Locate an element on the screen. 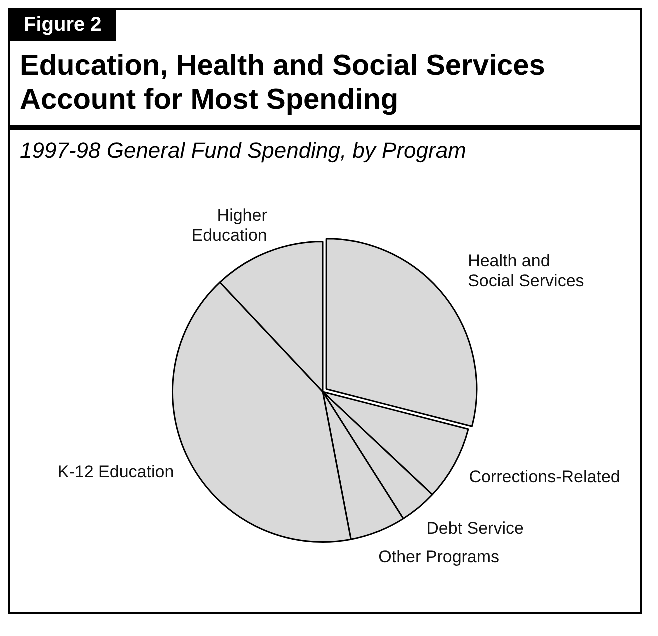 Image resolution: width=658 pixels, height=636 pixels. chart-subtitle: 1997-98 General Fund Spending, by Program is located at coordinates (243, 151).